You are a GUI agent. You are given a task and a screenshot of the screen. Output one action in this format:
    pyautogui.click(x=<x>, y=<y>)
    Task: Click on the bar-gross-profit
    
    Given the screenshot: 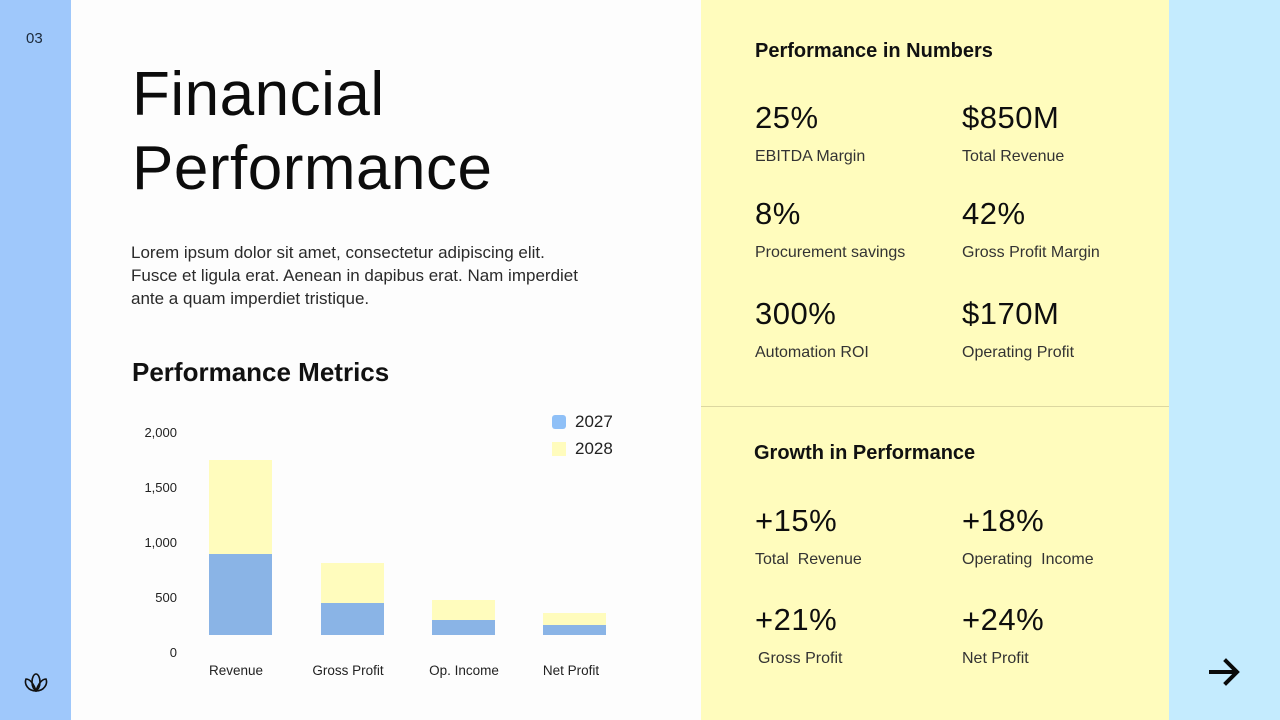 What is the action you would take?
    pyautogui.click(x=352, y=598)
    